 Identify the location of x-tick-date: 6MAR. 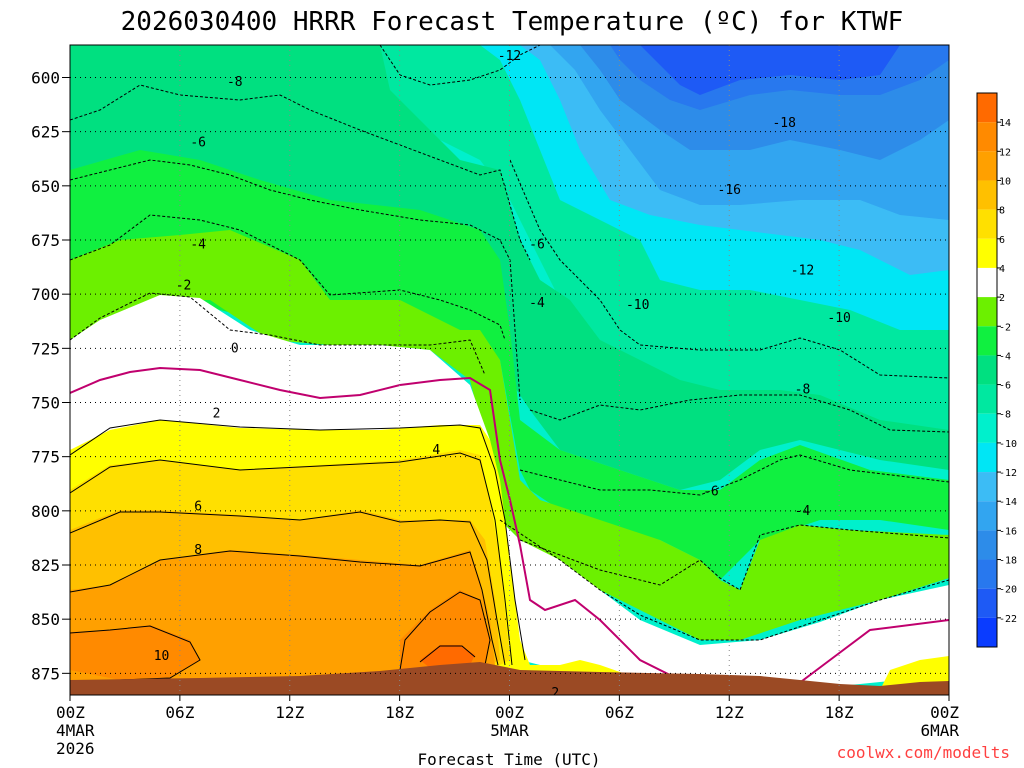
(939, 730).